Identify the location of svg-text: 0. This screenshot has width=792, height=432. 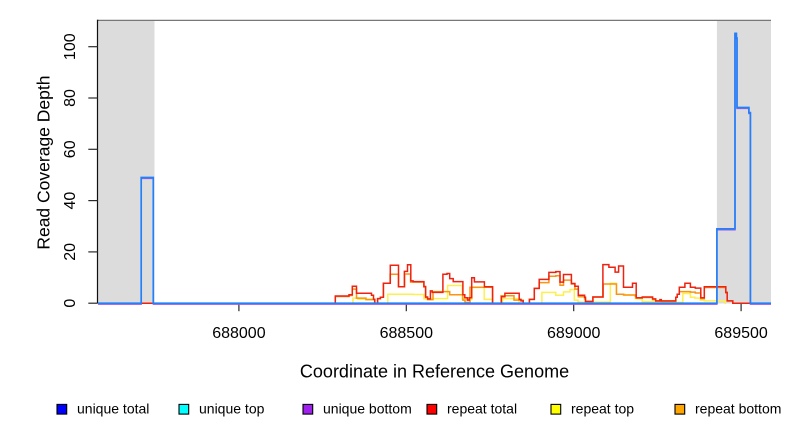
(70, 303).